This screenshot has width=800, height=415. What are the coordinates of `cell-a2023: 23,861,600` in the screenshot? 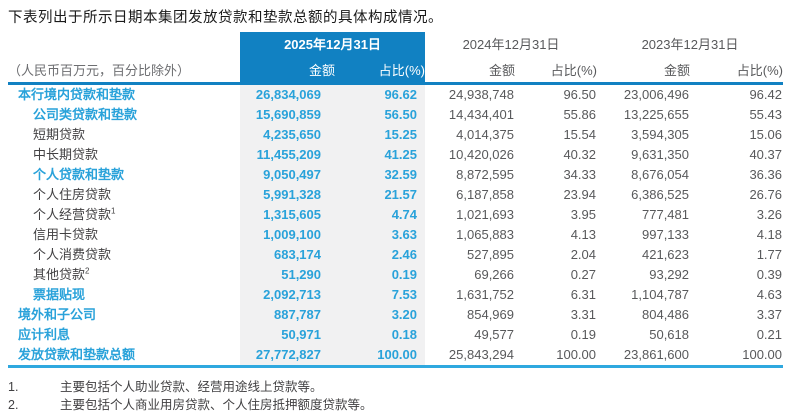 It's located at (643, 356).